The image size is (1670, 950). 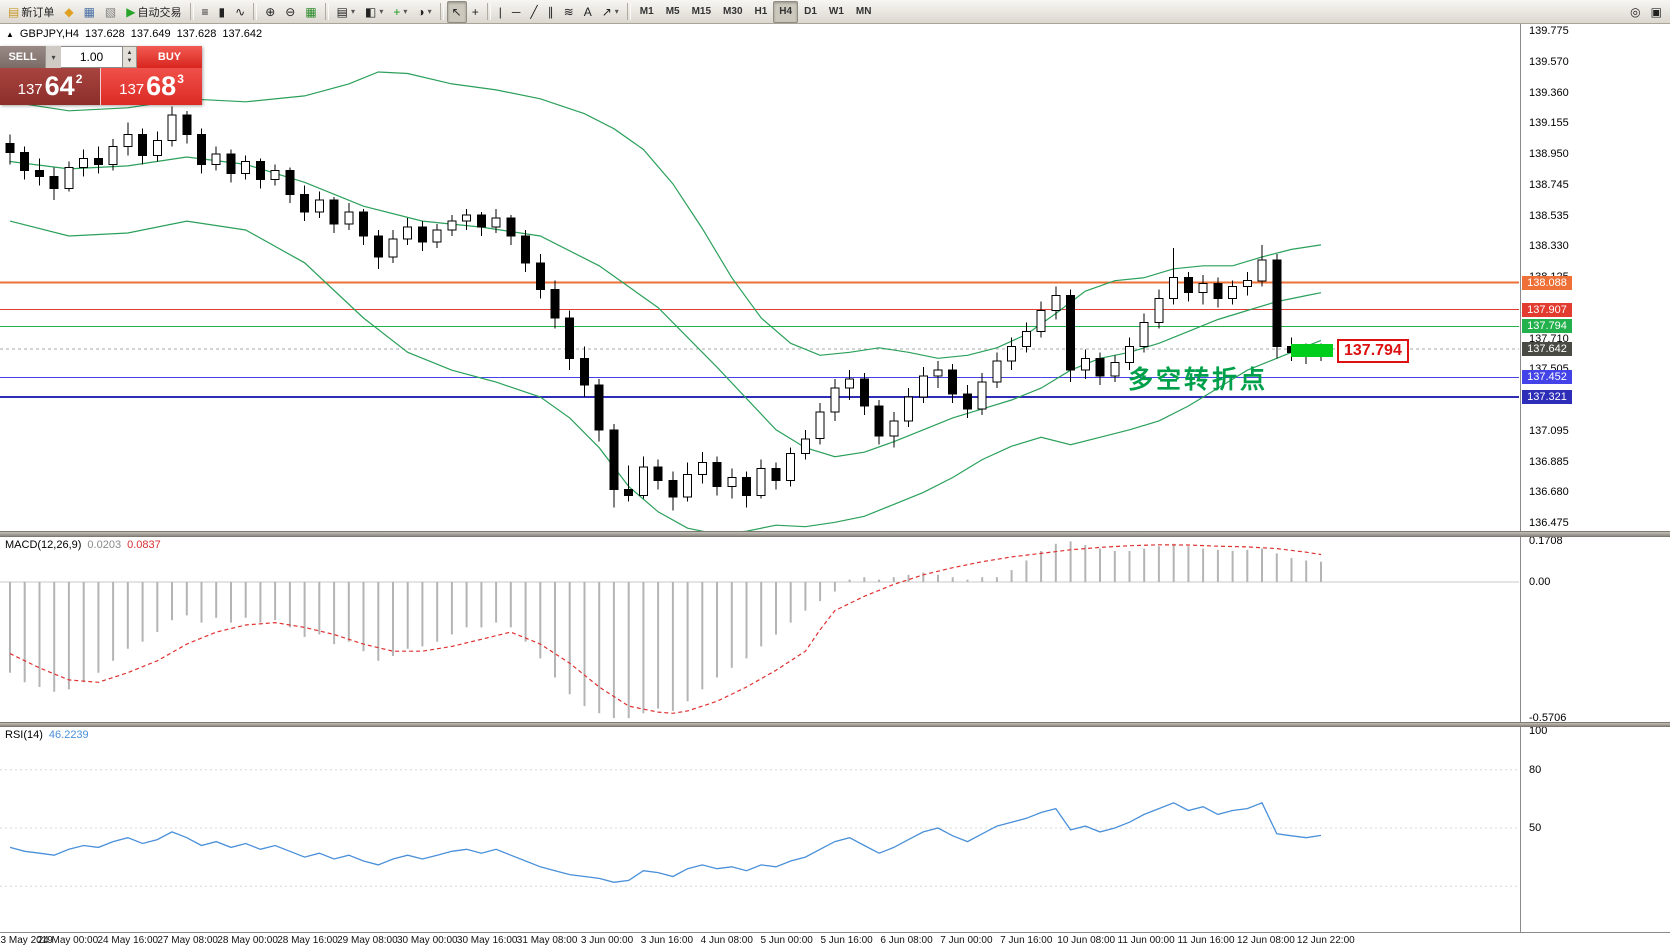 What do you see at coordinates (646, 11) in the screenshot?
I see `timeframe-m1-button: M1` at bounding box center [646, 11].